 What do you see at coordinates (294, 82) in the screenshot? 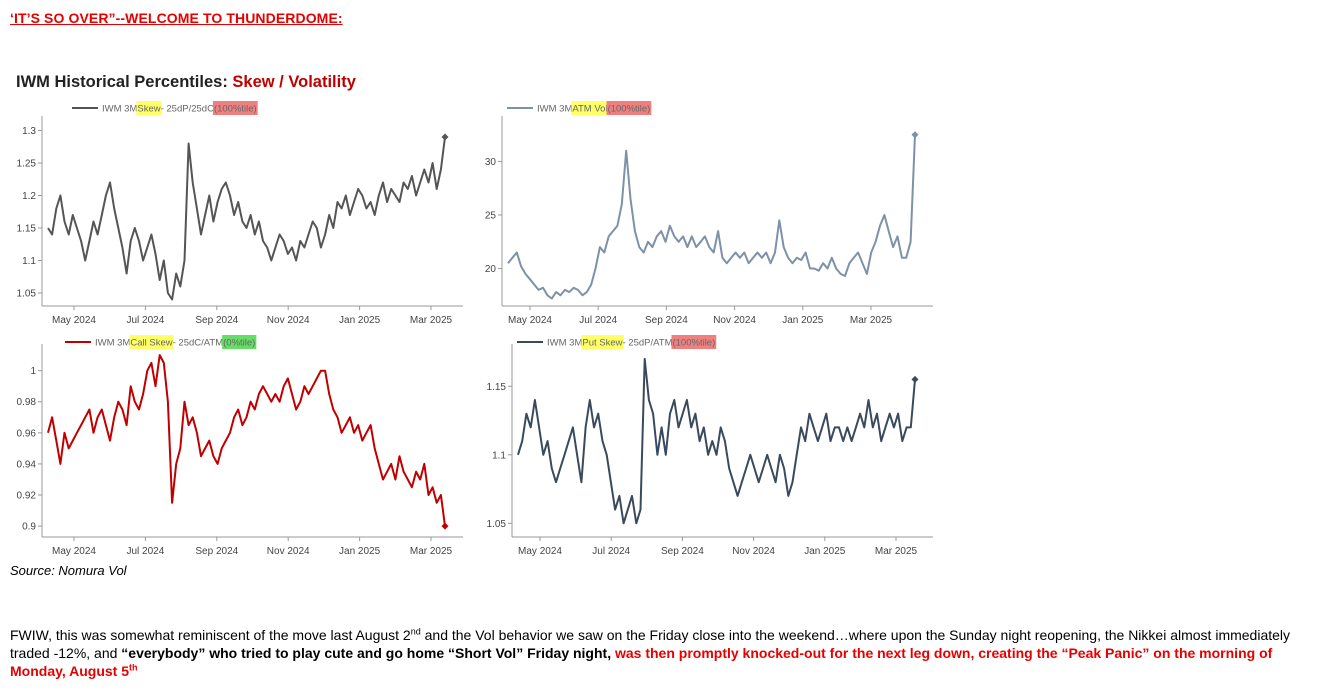
I see `panel-title-highlight: Skew / Volatility` at bounding box center [294, 82].